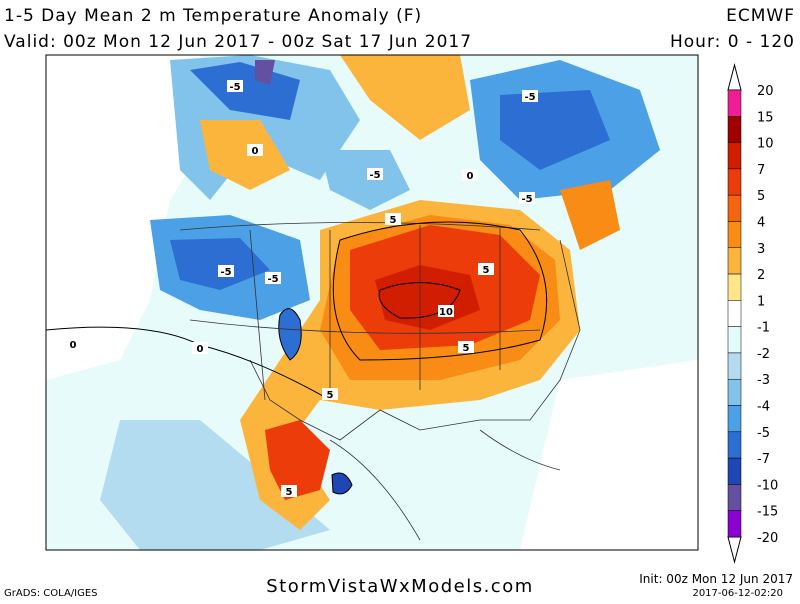 This screenshot has width=800, height=604. I want to click on title: 1-5 Day Mean 2 m Temperature Anomaly (F), so click(213, 16).